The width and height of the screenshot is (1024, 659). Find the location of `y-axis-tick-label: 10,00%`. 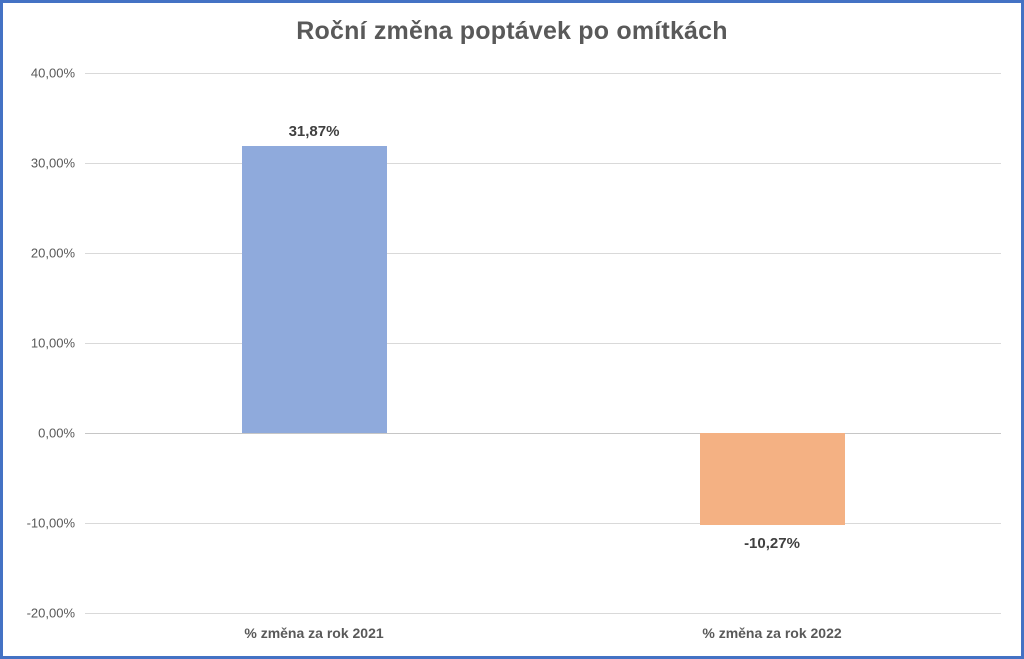

y-axis-tick-label: 10,00% is located at coordinates (52, 343).